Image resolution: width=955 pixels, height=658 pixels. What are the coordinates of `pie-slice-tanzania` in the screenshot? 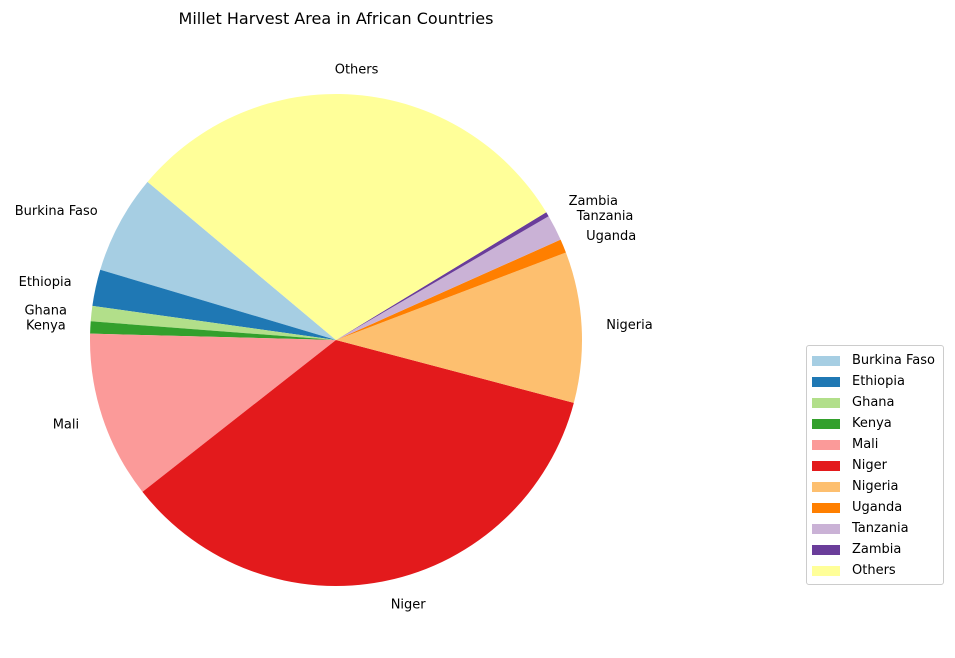 It's located at (448, 278).